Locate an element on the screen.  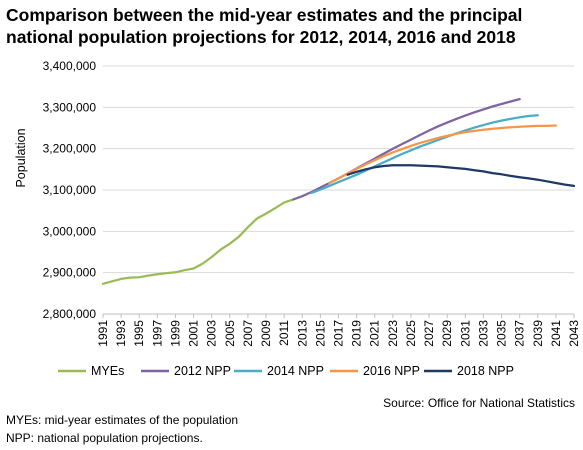
series-line-2016-npp is located at coordinates (443, 154).